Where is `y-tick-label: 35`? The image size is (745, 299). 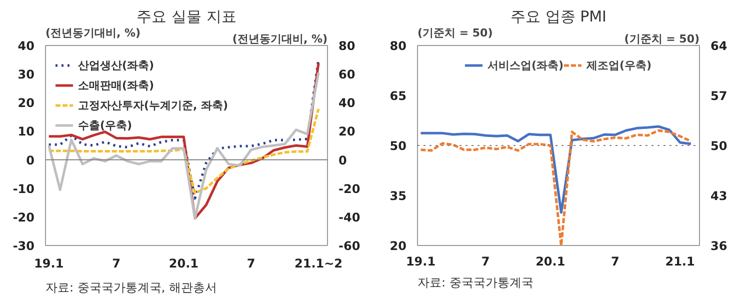
y-tick-label: 35 is located at coordinates (398, 196).